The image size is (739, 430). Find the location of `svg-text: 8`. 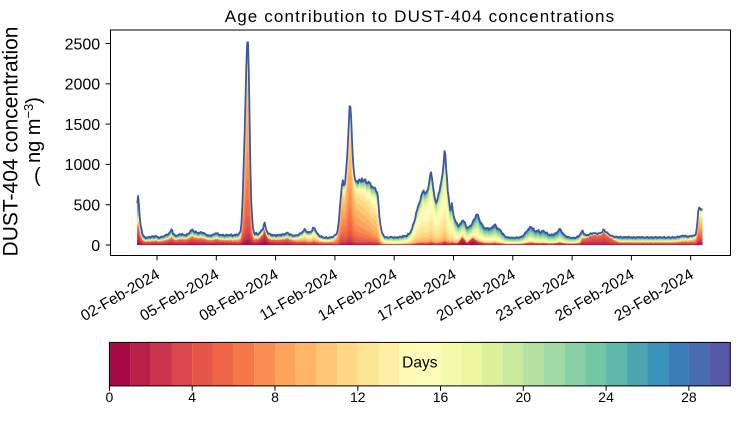

svg-text: 8 is located at coordinates (275, 397).